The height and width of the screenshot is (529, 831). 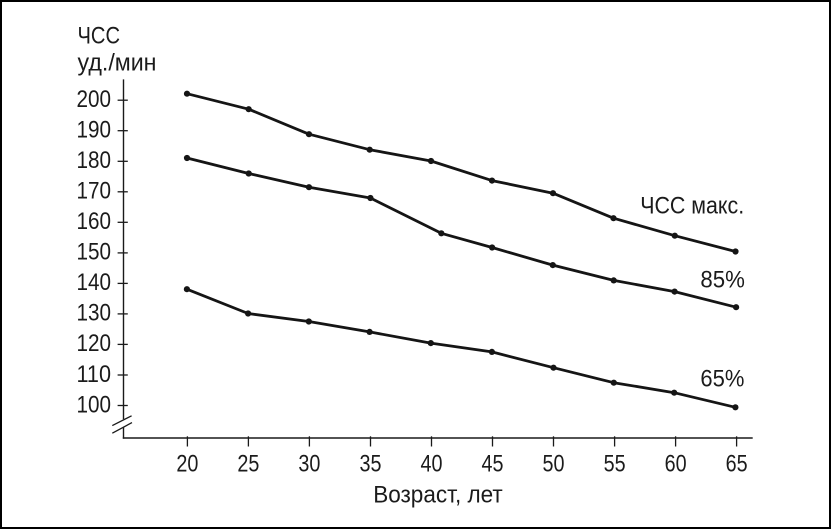 What do you see at coordinates (99, 36) in the screenshot?
I see `svg-text: ЧСС` at bounding box center [99, 36].